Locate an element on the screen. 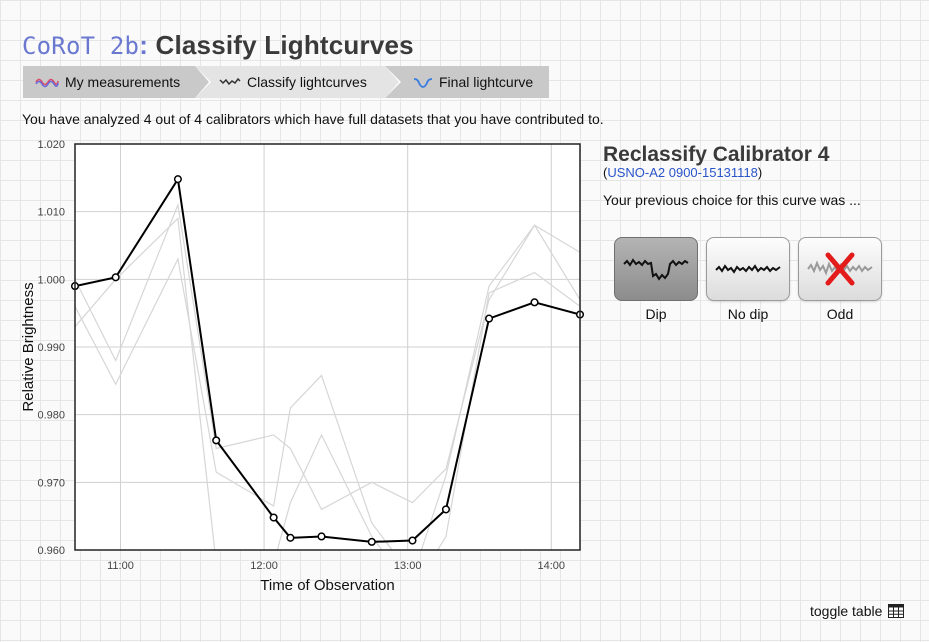 This screenshot has width=929, height=642. dip-label: Dip is located at coordinates (656, 314).